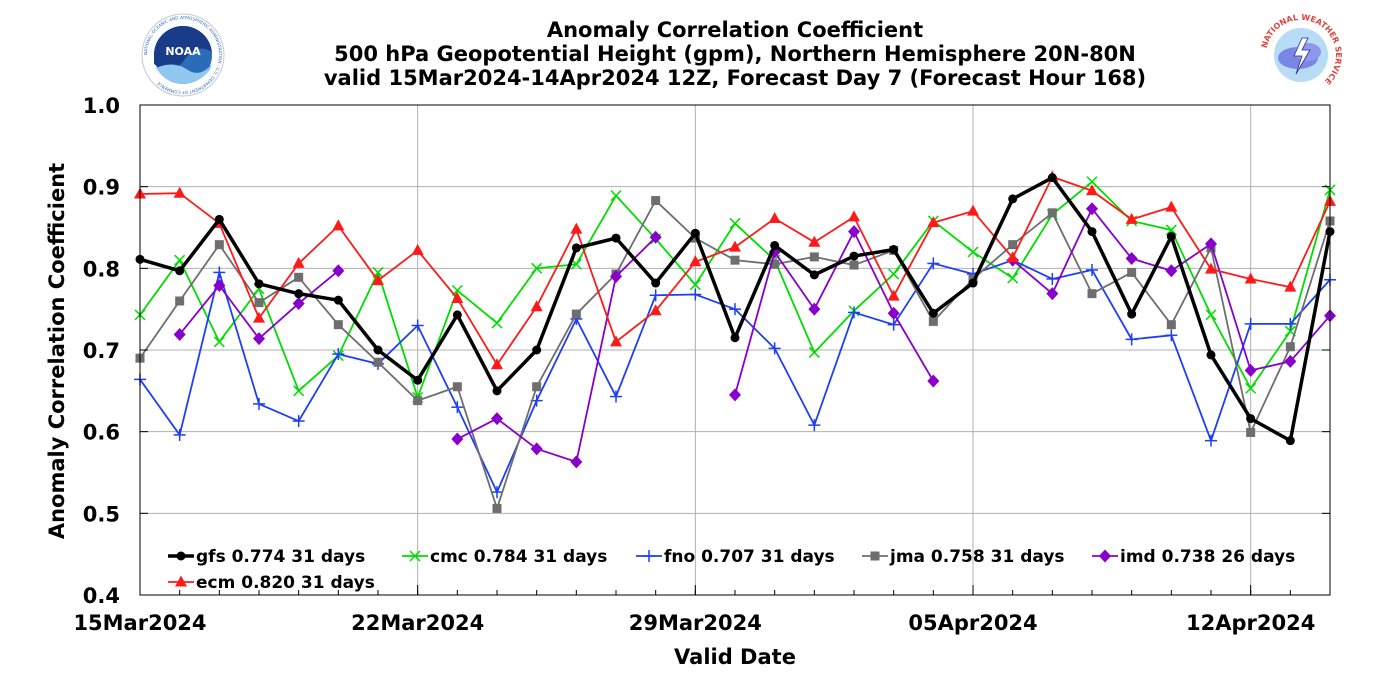 Image resolution: width=1400 pixels, height=700 pixels. I want to click on legend-label-jma: jma 0.758 31 days, so click(977, 557).